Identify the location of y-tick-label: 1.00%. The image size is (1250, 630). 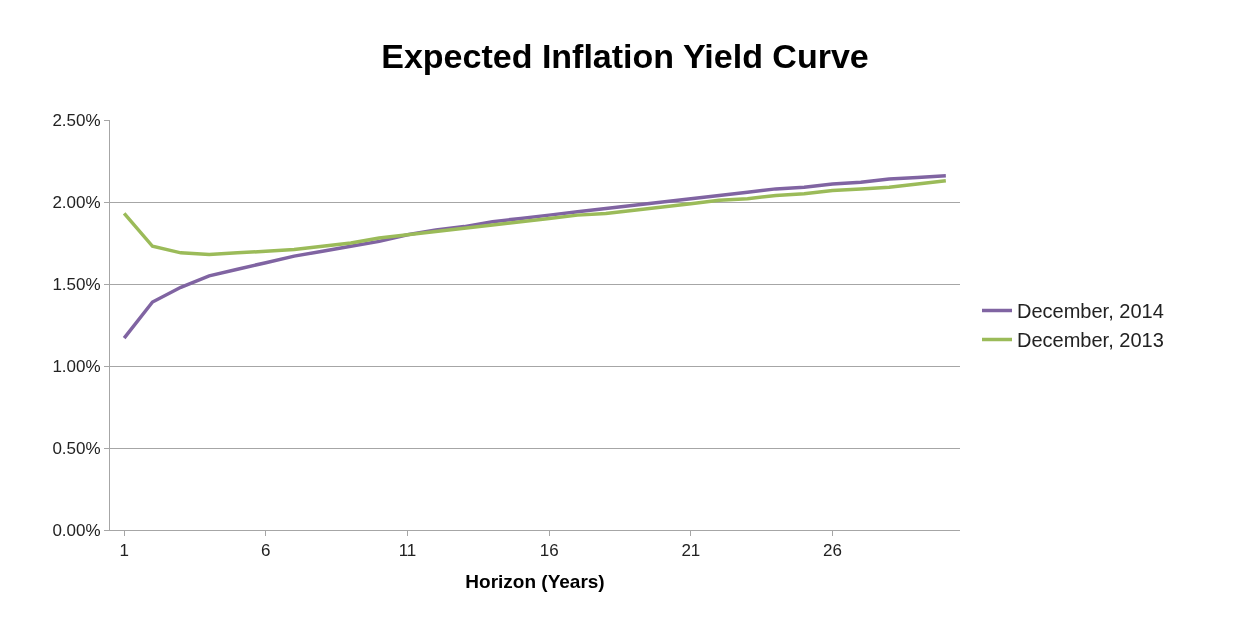
(76, 366).